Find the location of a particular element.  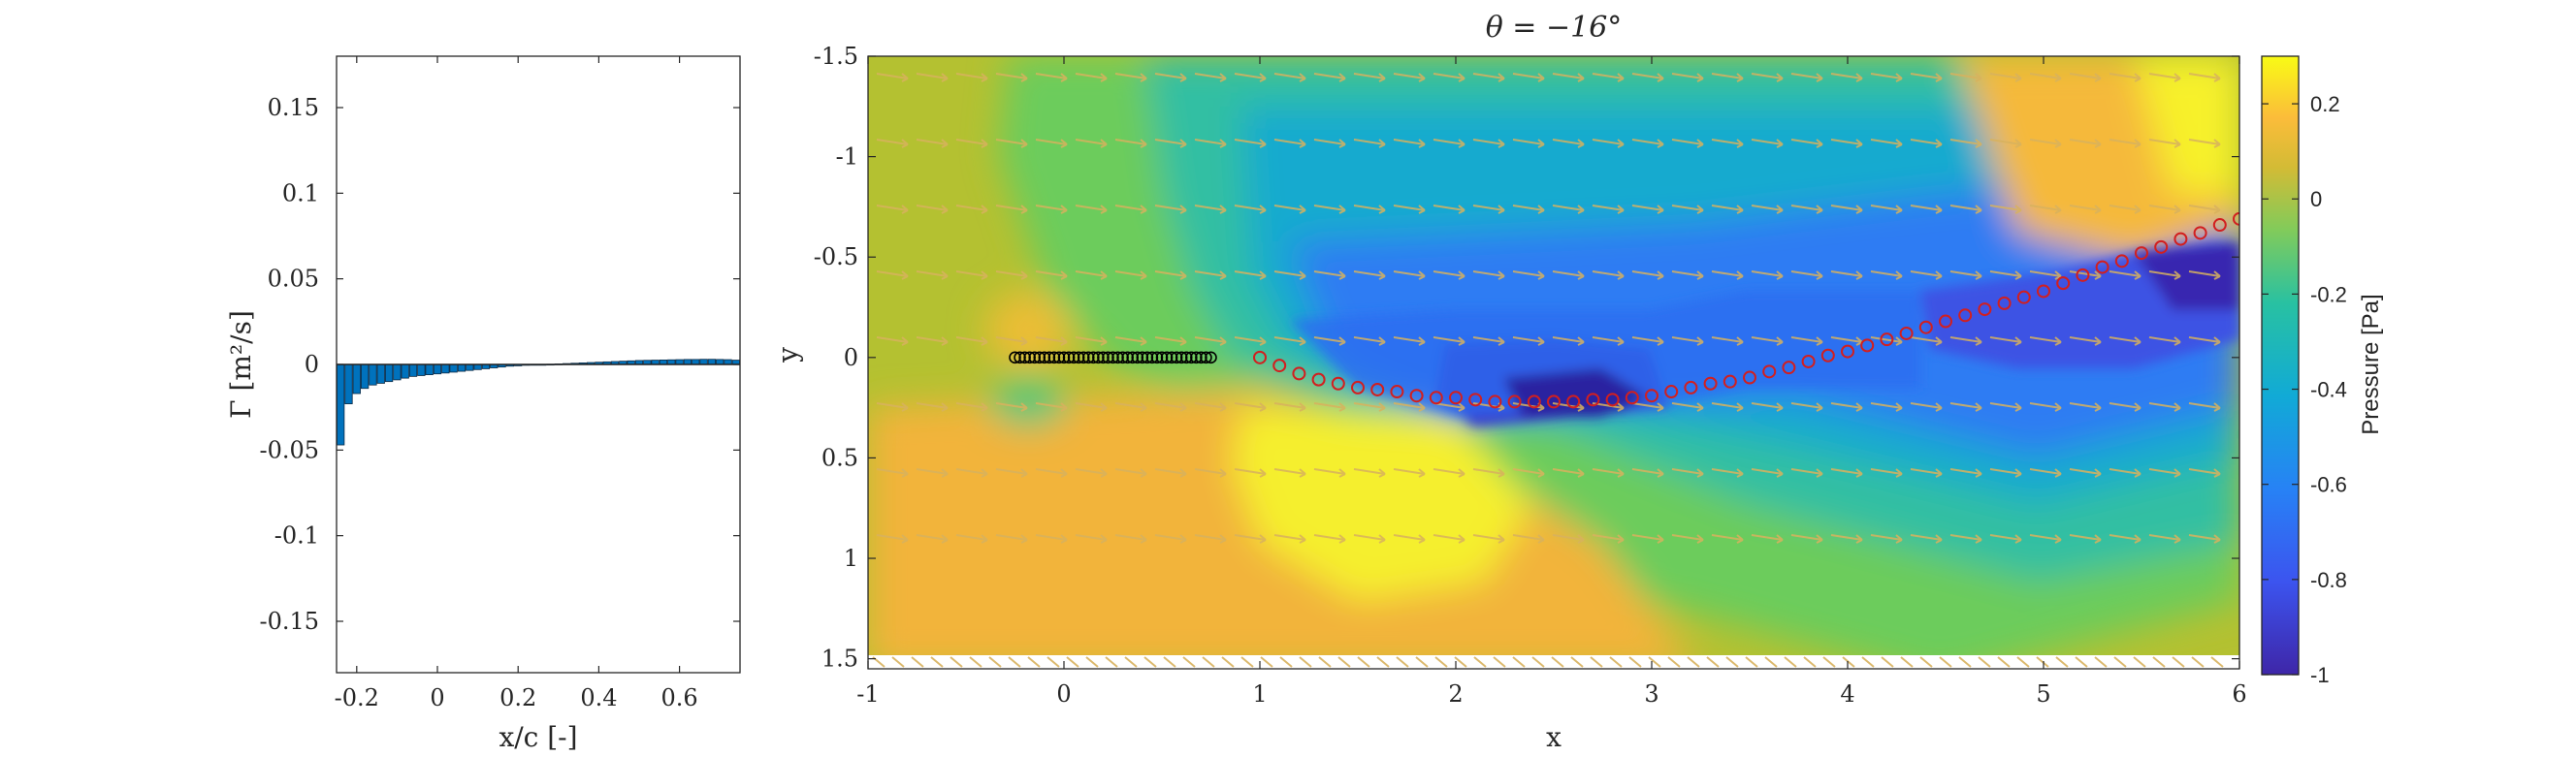

colorbar-tick-label: 0 is located at coordinates (2316, 199).